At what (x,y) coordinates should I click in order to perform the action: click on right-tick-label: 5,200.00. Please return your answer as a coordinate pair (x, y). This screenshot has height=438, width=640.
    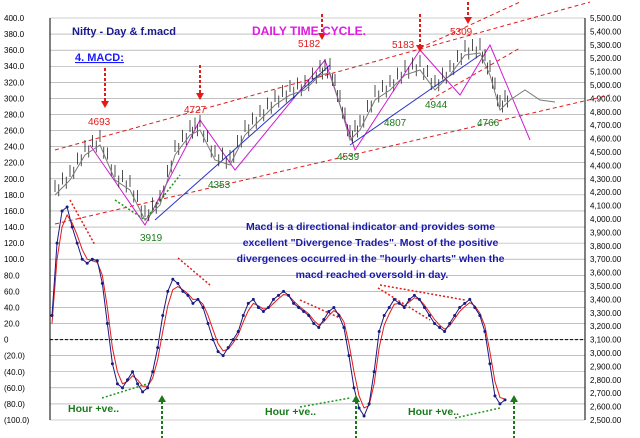
    Looking at the image, I should click on (606, 58).